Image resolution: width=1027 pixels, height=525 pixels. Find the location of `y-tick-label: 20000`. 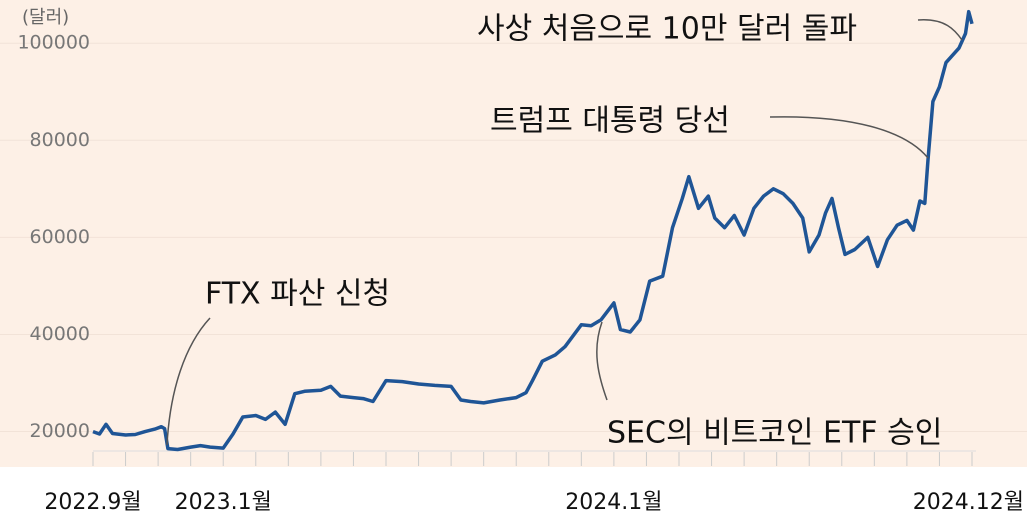

y-tick-label: 20000 is located at coordinates (60, 431).